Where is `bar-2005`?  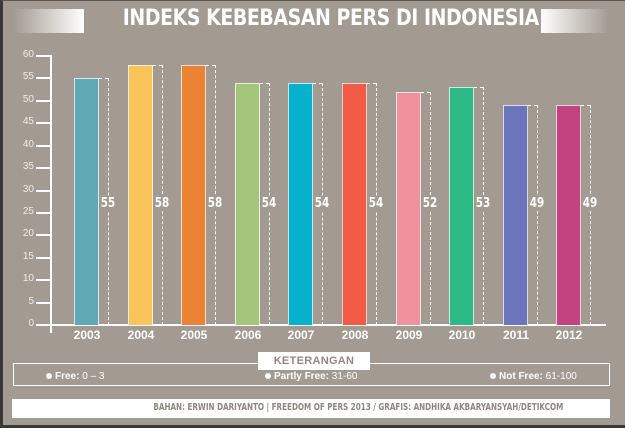
bar-2005 is located at coordinates (193, 194).